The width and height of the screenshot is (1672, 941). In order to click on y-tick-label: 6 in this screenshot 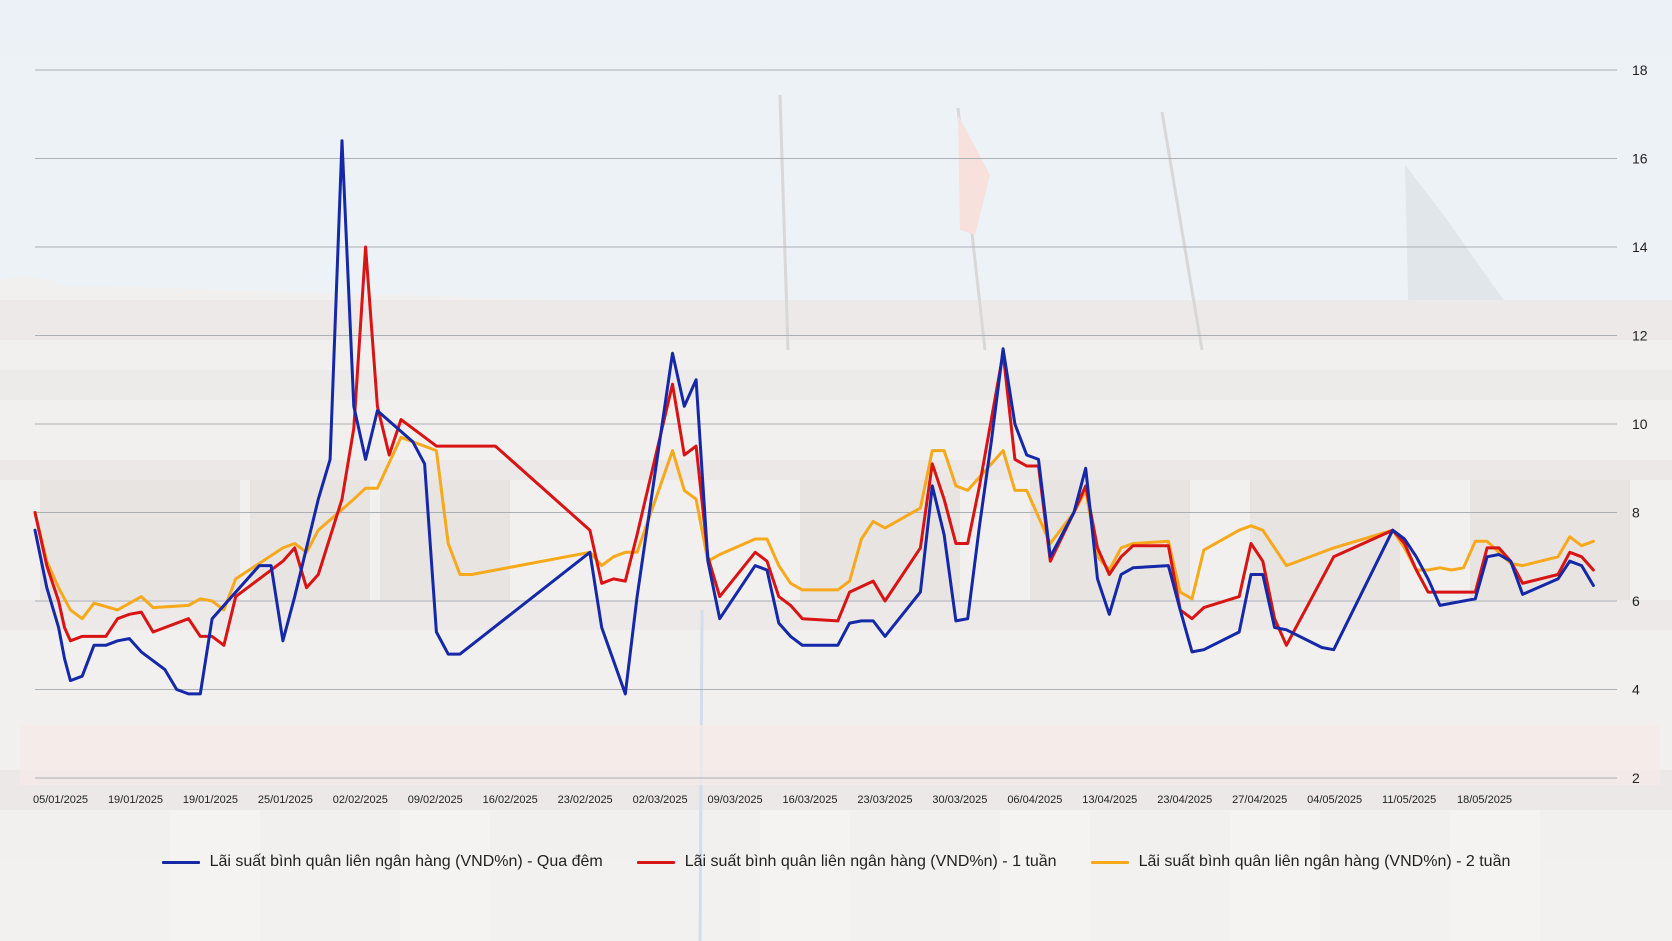, I will do `click(1636, 601)`.